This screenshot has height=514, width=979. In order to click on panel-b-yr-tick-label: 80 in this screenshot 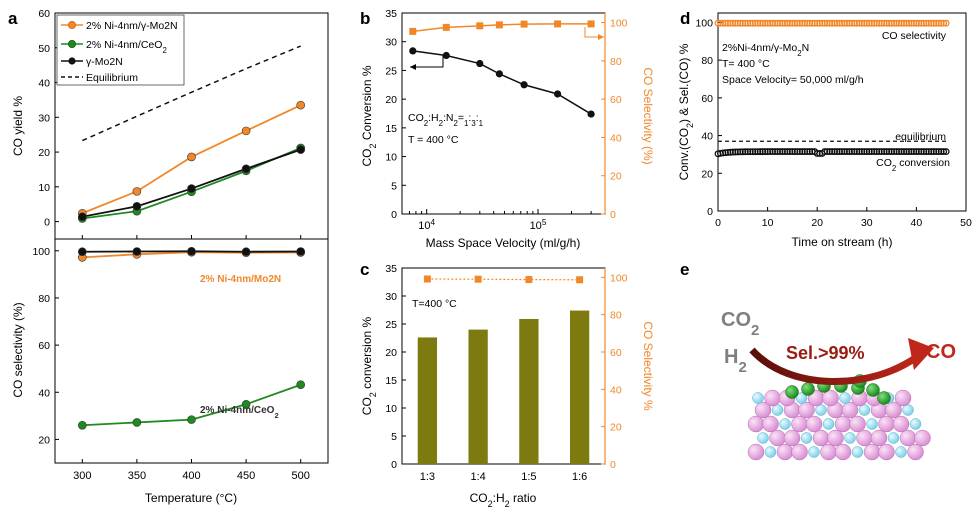, I will do `click(616, 62)`.